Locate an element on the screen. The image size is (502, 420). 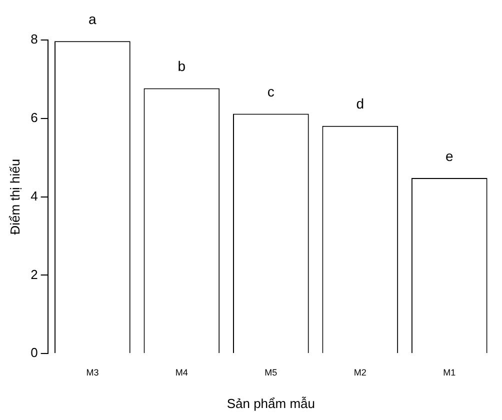
y-axis-title: Điểm thị hiếu is located at coordinates (14, 196).